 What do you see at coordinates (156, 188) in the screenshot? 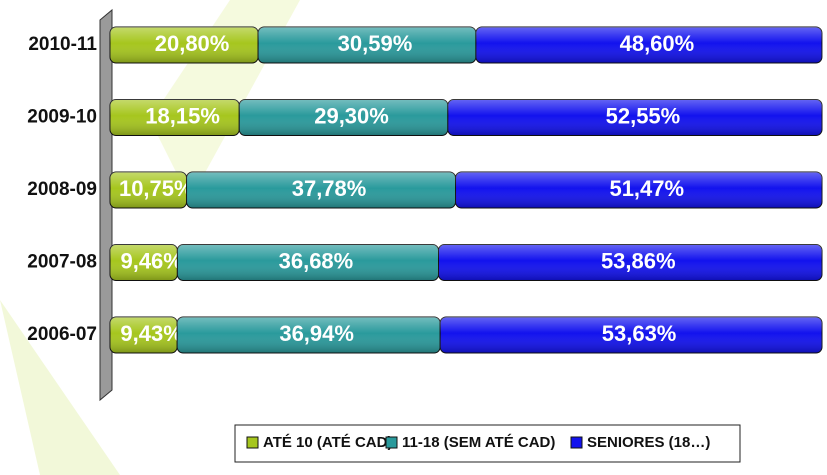
I see `data-label: 10,75%` at bounding box center [156, 188].